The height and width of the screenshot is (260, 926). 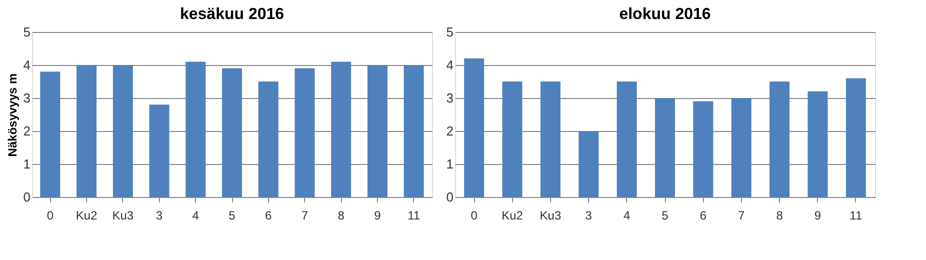 I want to click on y-axis-title: Näkösyvyys m, so click(x=12, y=115).